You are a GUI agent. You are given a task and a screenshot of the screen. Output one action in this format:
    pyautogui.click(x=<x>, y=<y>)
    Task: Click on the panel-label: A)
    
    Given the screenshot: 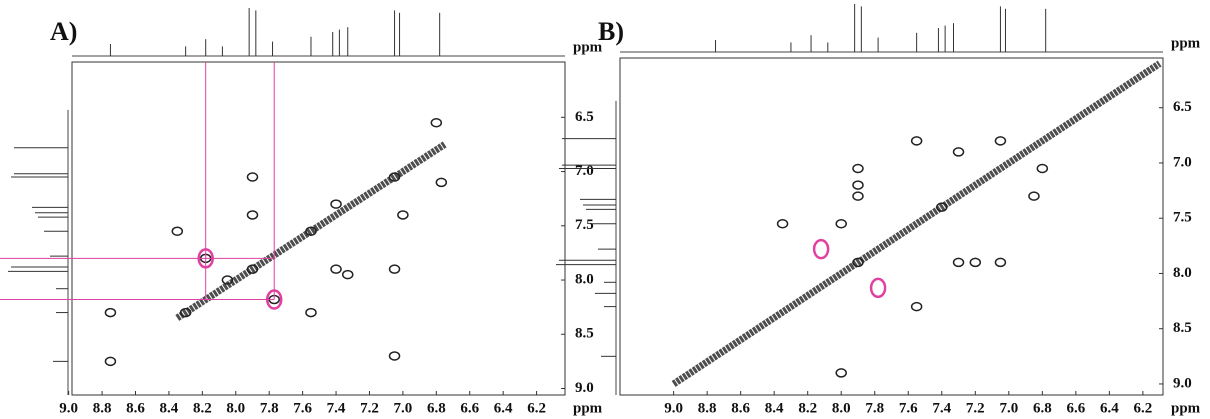 What is the action you would take?
    pyautogui.click(x=63, y=31)
    